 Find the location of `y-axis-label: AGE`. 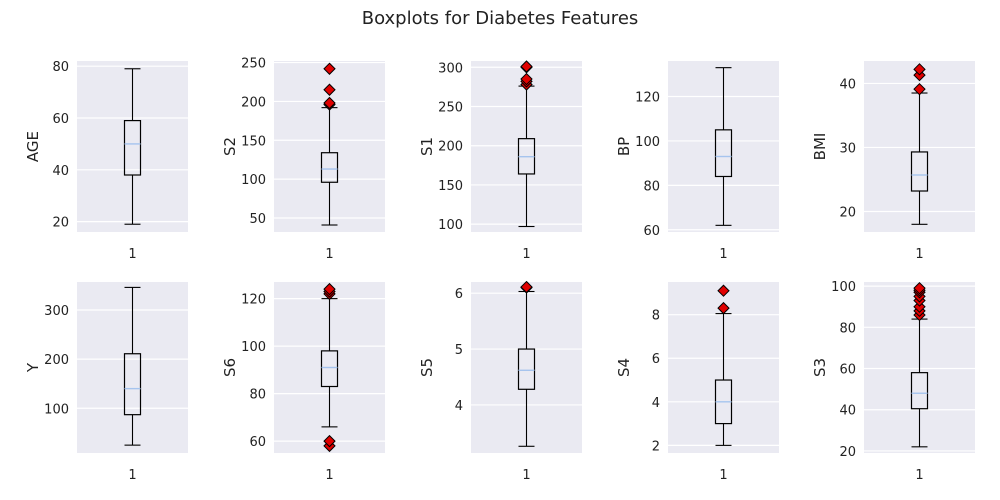

y-axis-label: AGE is located at coordinates (33, 146).